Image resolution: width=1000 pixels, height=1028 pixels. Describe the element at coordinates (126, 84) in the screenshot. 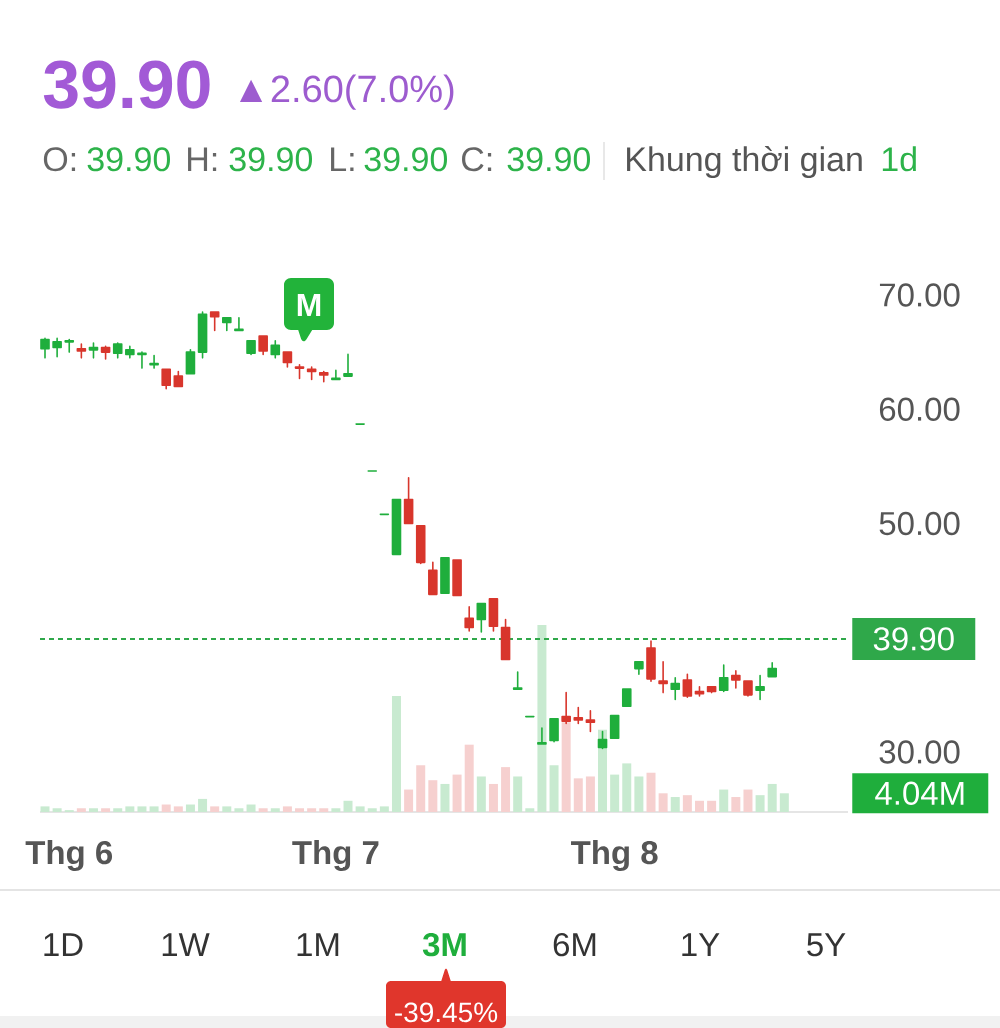

I see `chart-title: 39.90` at that location.